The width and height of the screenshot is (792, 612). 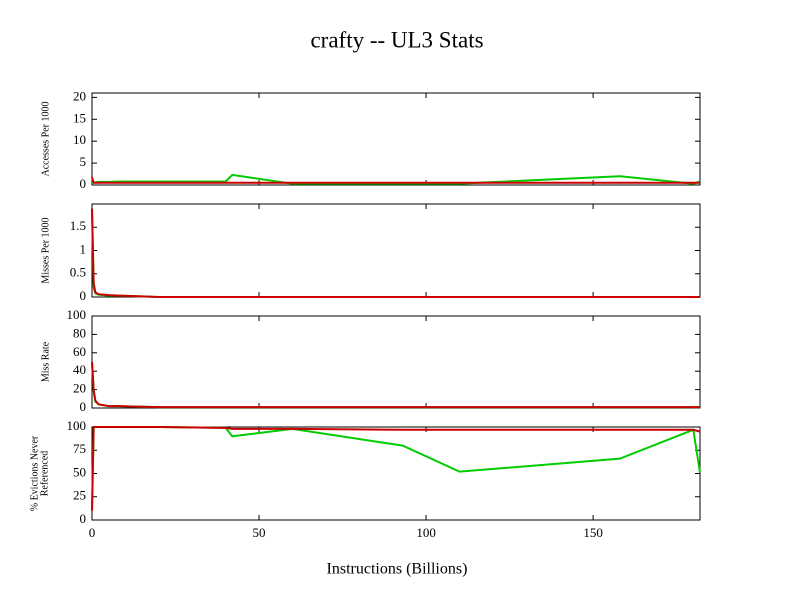 What do you see at coordinates (45, 250) in the screenshot?
I see `y-axis-label: Misses Per 1000` at bounding box center [45, 250].